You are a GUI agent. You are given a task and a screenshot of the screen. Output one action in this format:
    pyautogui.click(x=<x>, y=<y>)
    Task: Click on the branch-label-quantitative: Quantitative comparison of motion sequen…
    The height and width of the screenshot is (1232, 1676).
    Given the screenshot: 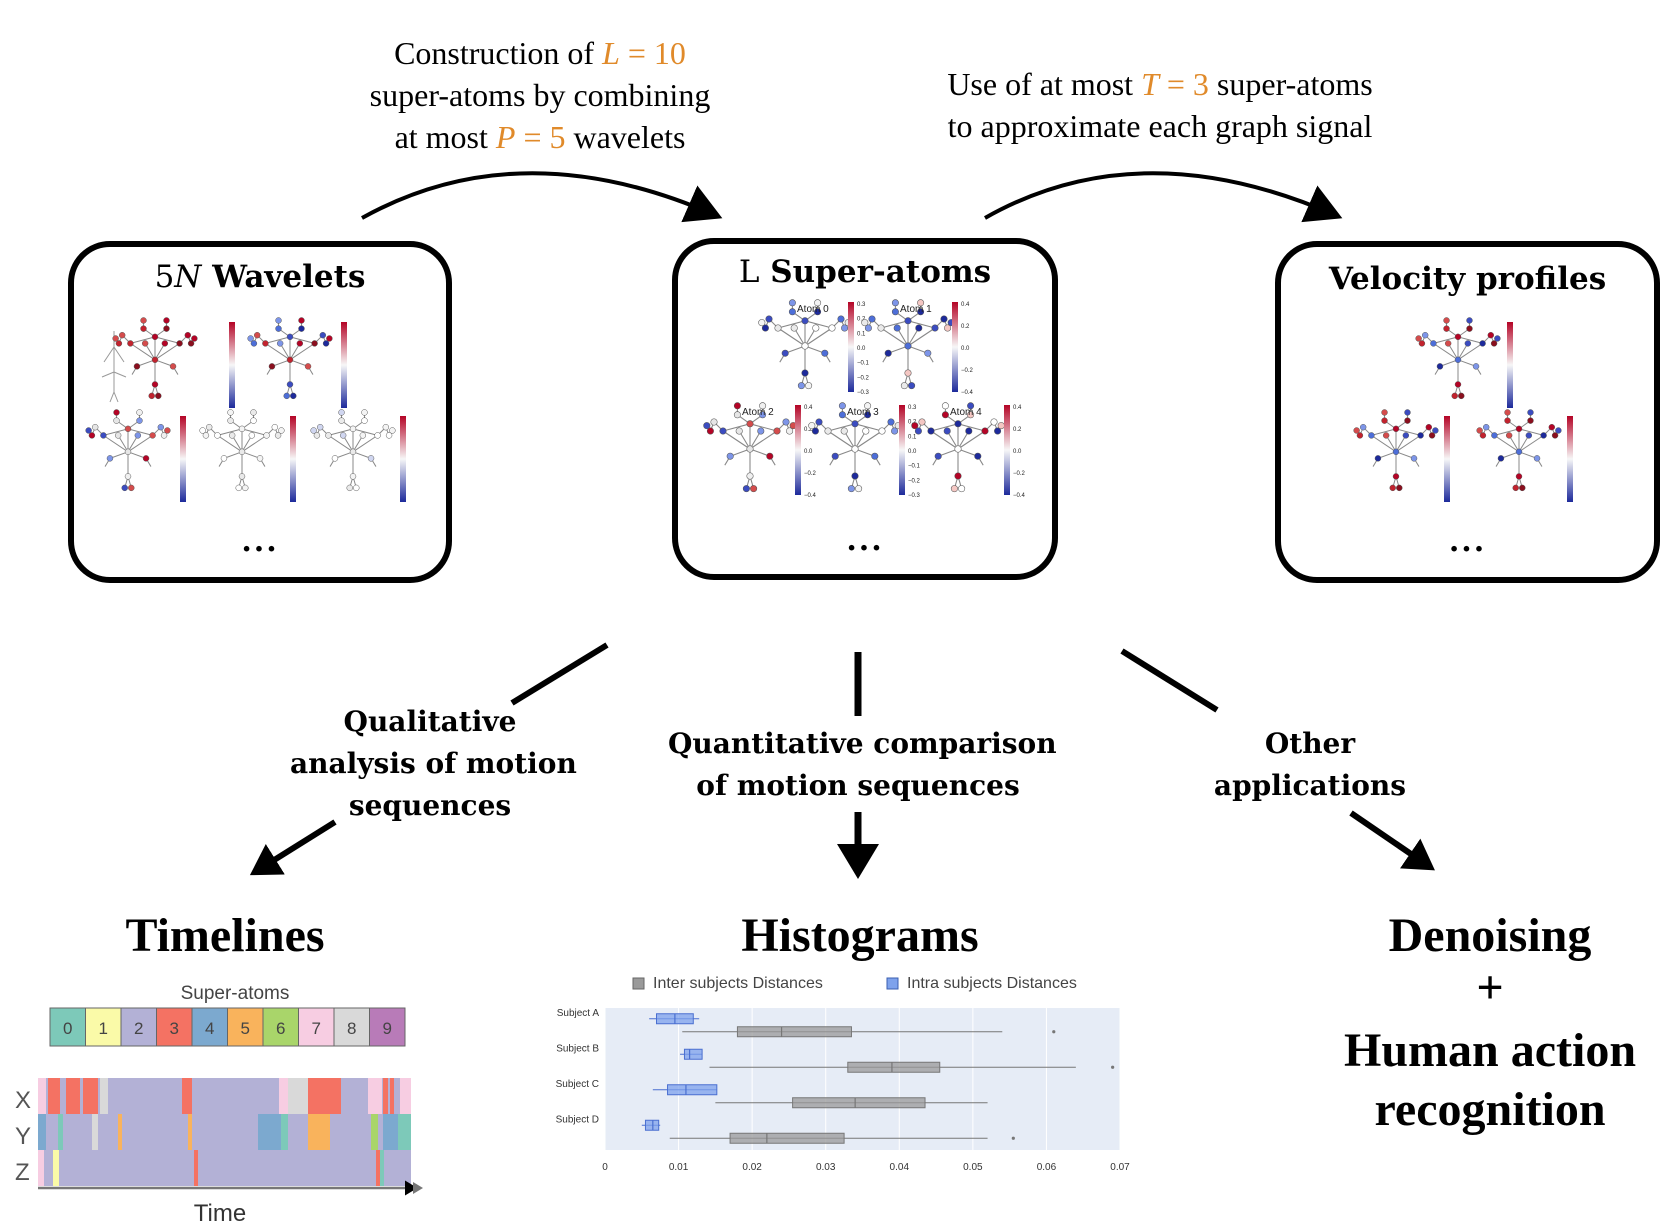 What is the action you would take?
    pyautogui.click(x=862, y=764)
    